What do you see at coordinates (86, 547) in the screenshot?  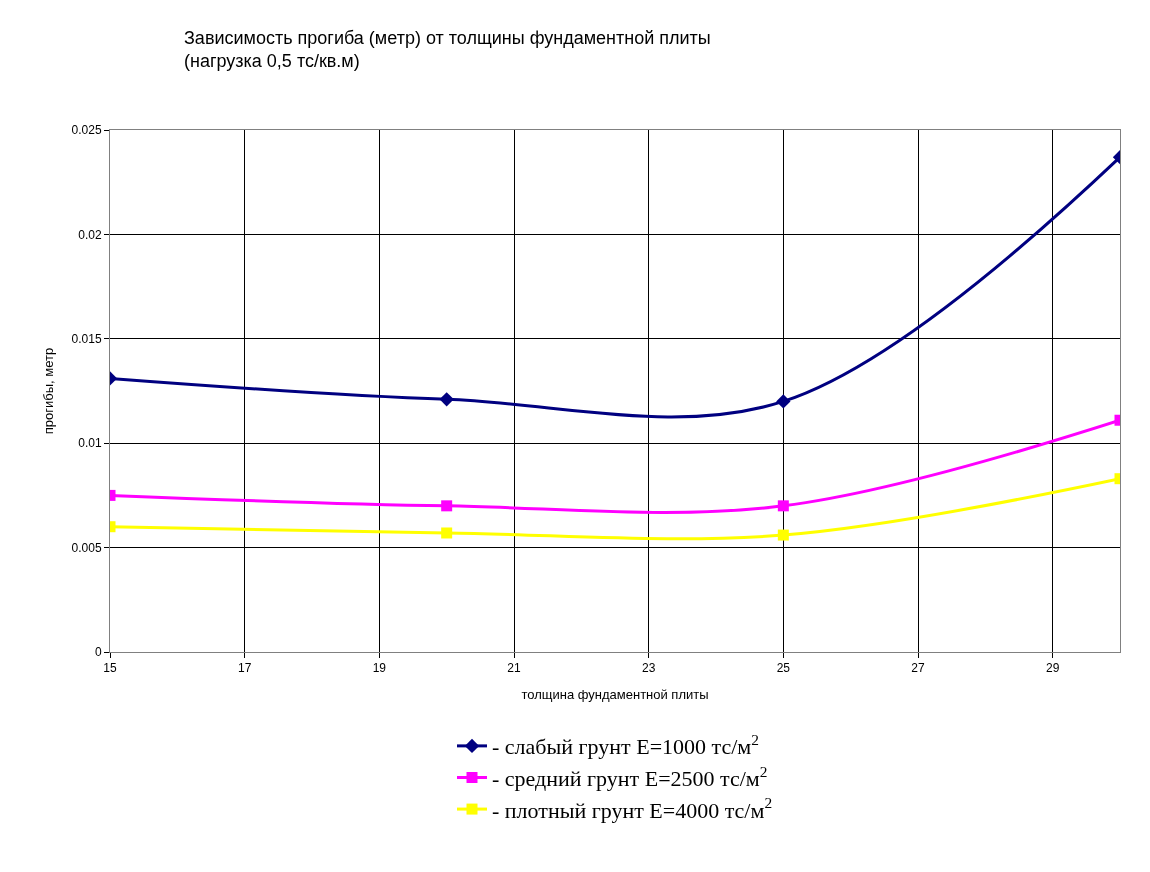 I see `y-tick-label: 0.005` at bounding box center [86, 547].